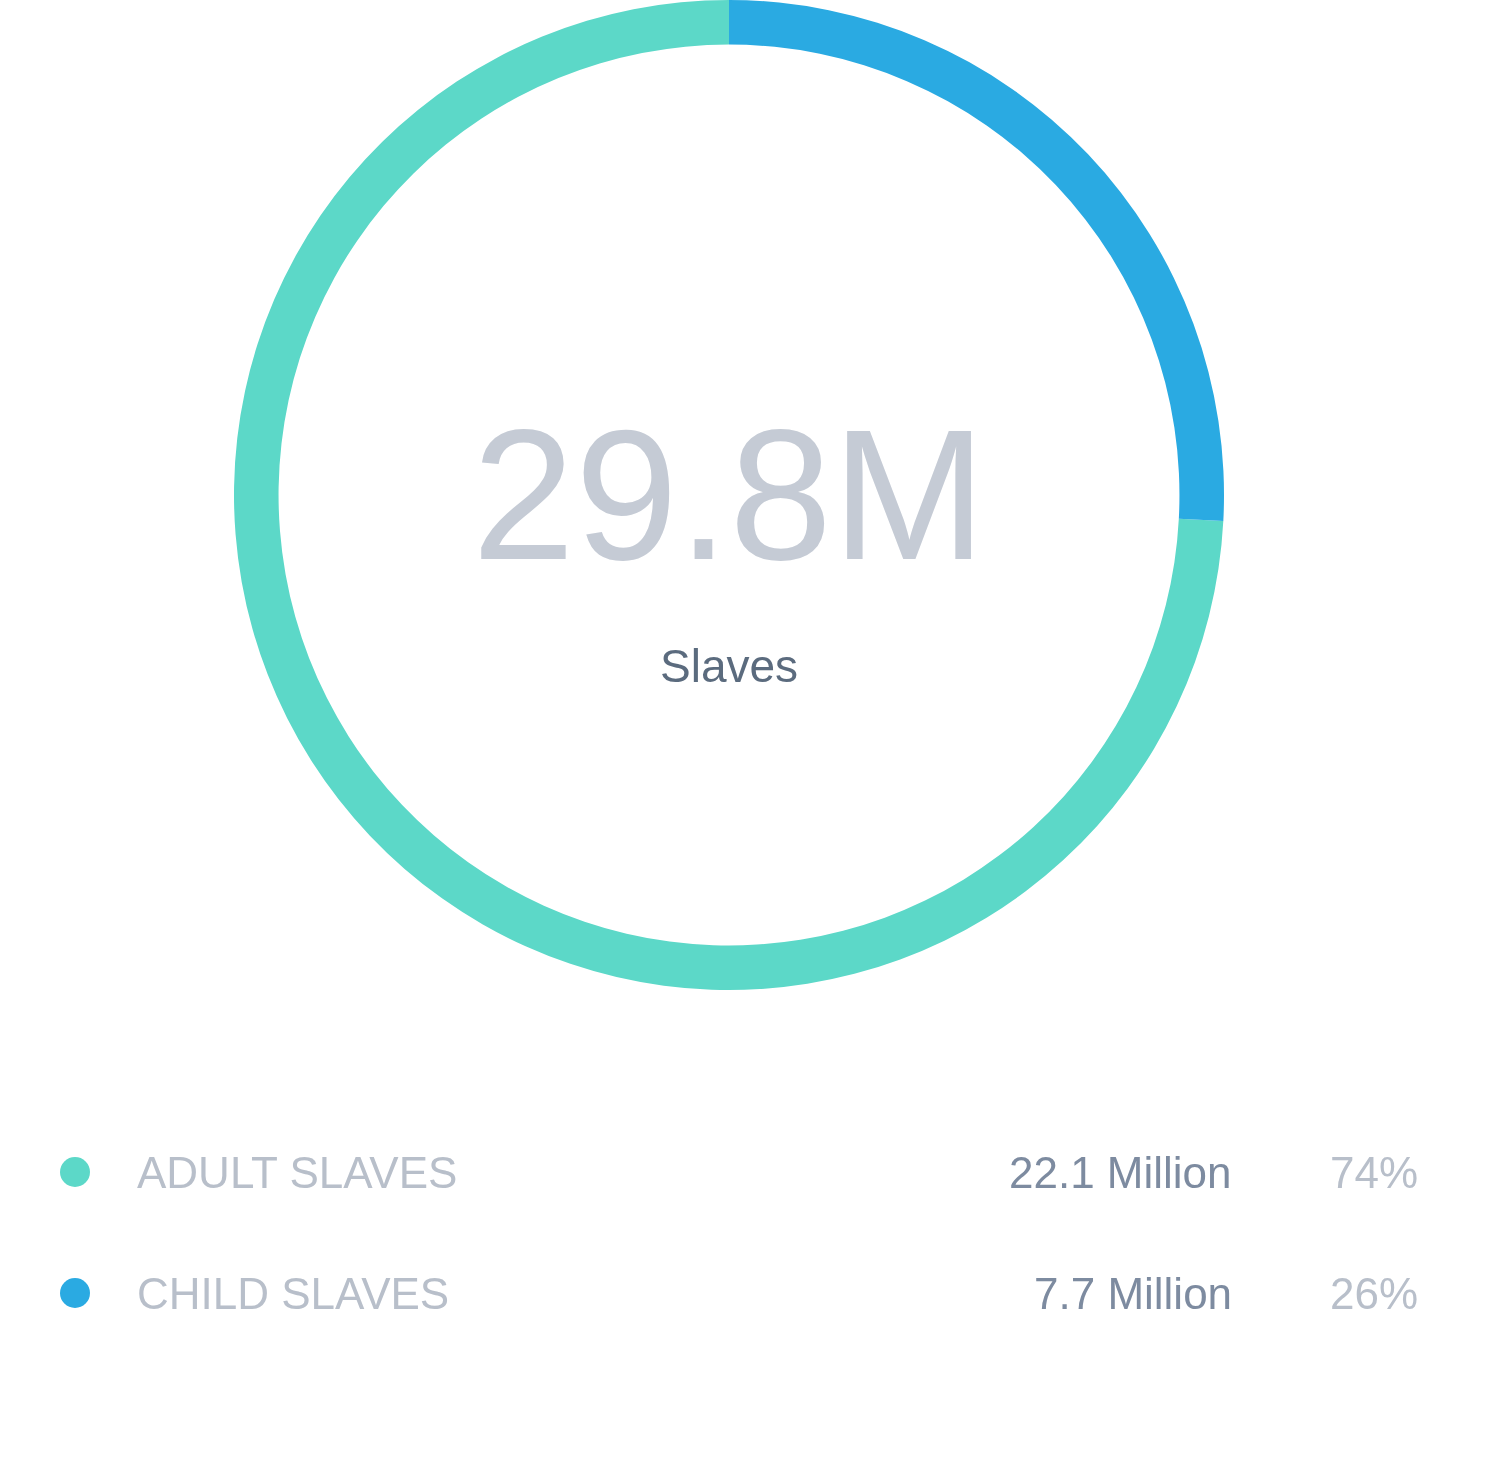  I want to click on legend-label: CHILD SLAVES, so click(293, 1293).